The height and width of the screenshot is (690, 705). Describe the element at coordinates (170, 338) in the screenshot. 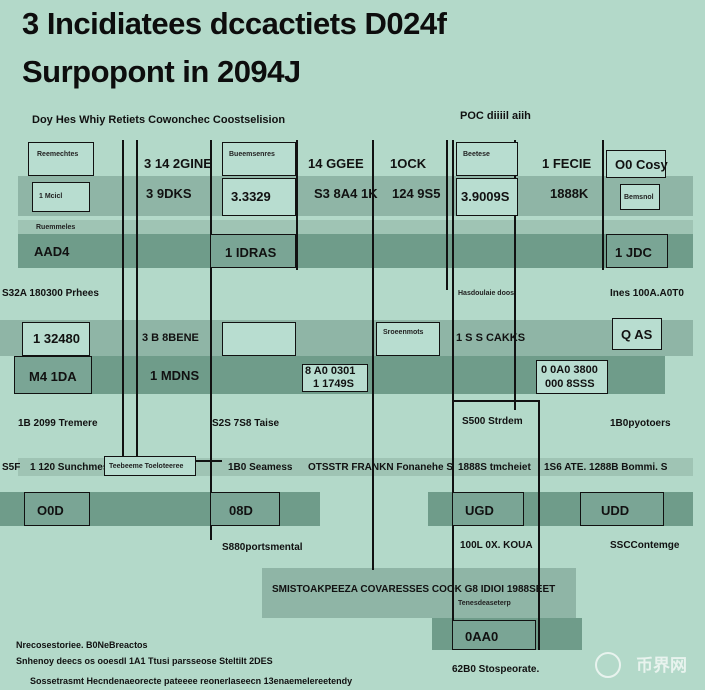

I see `node-label: 3 B 8BENE` at that location.